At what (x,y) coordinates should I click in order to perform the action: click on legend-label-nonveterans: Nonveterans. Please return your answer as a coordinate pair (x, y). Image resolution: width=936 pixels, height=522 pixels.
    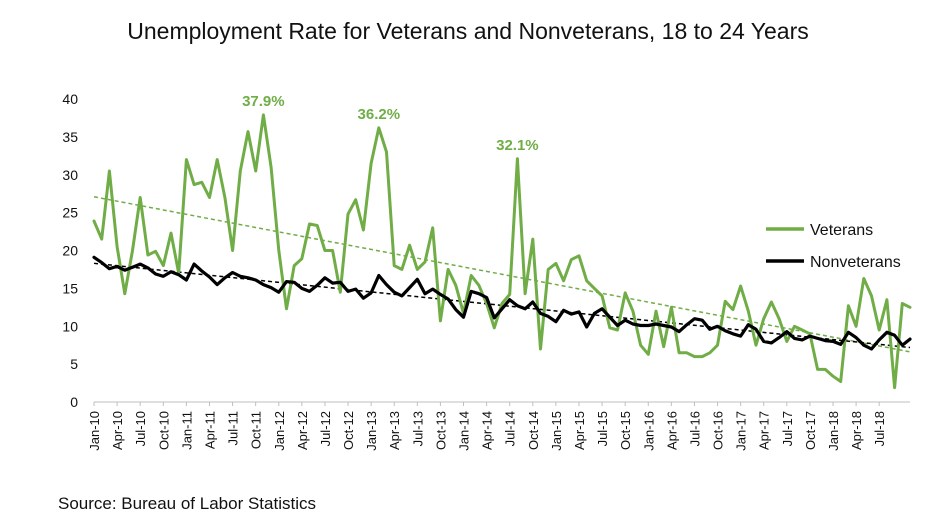
    Looking at the image, I should click on (855, 262).